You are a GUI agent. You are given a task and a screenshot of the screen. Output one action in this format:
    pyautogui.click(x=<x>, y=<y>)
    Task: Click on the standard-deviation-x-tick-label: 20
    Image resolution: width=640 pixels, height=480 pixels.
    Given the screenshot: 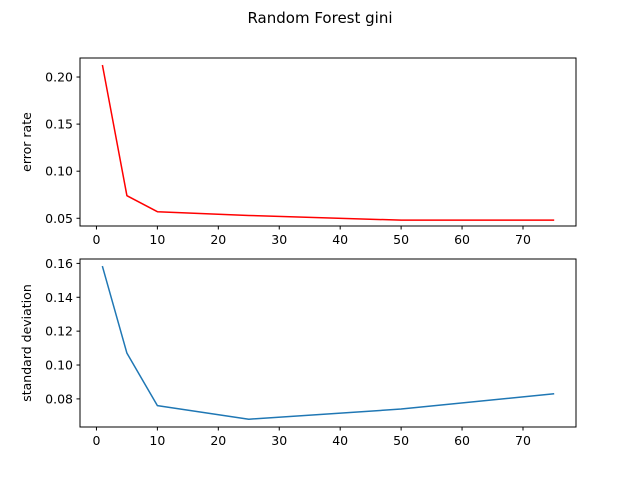 What is the action you would take?
    pyautogui.click(x=218, y=440)
    